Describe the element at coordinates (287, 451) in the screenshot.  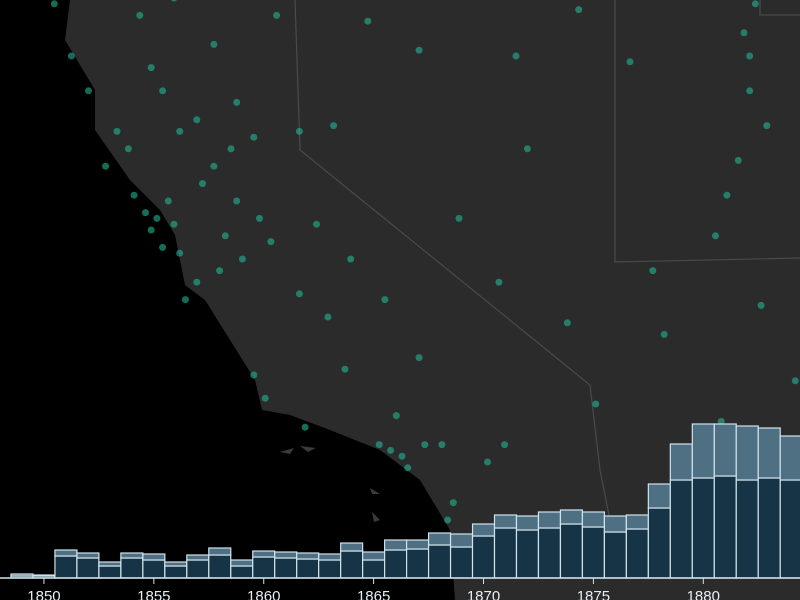
I see `island` at that location.